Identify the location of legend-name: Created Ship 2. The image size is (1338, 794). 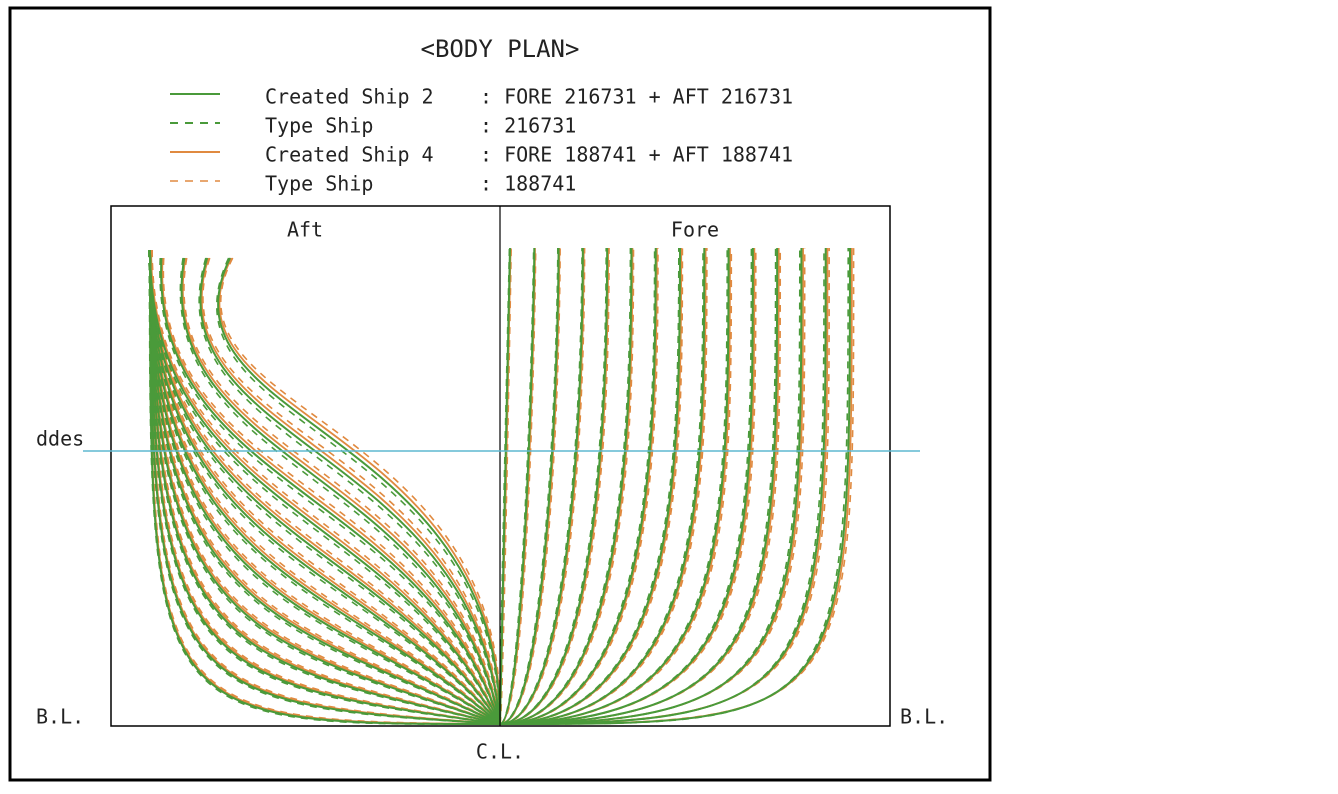
(349, 97).